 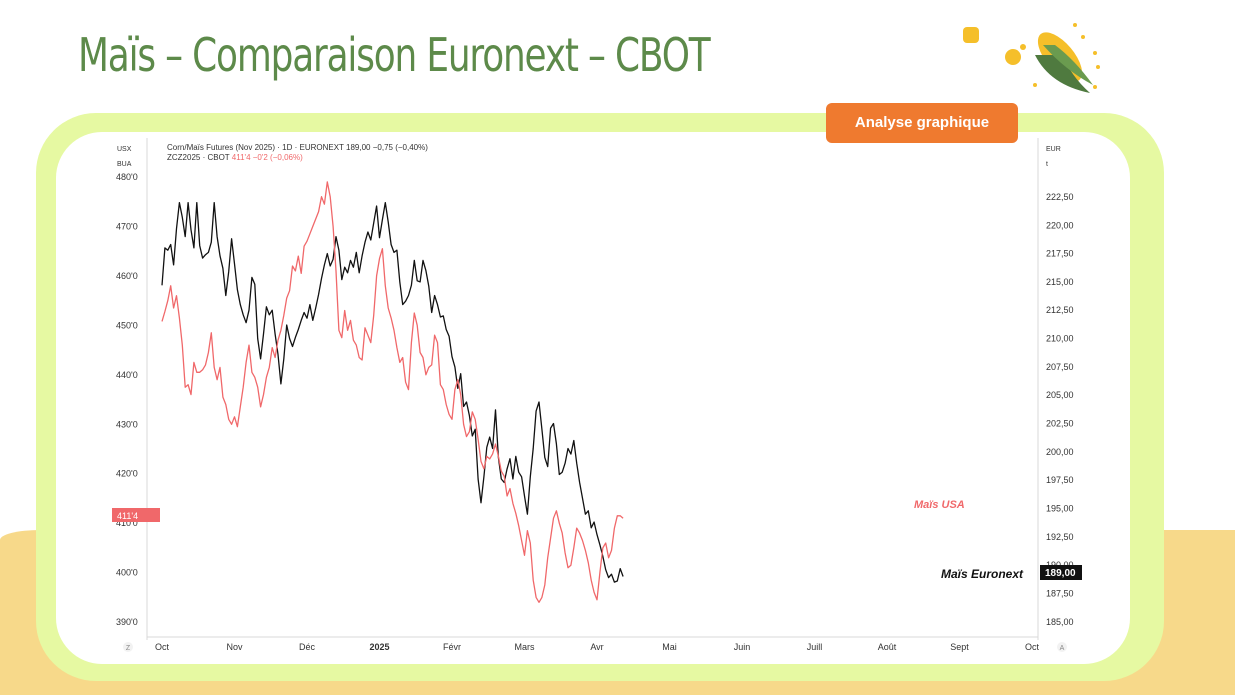 What do you see at coordinates (127, 516) in the screenshot?
I see `left-current-value-label: 411'4` at bounding box center [127, 516].